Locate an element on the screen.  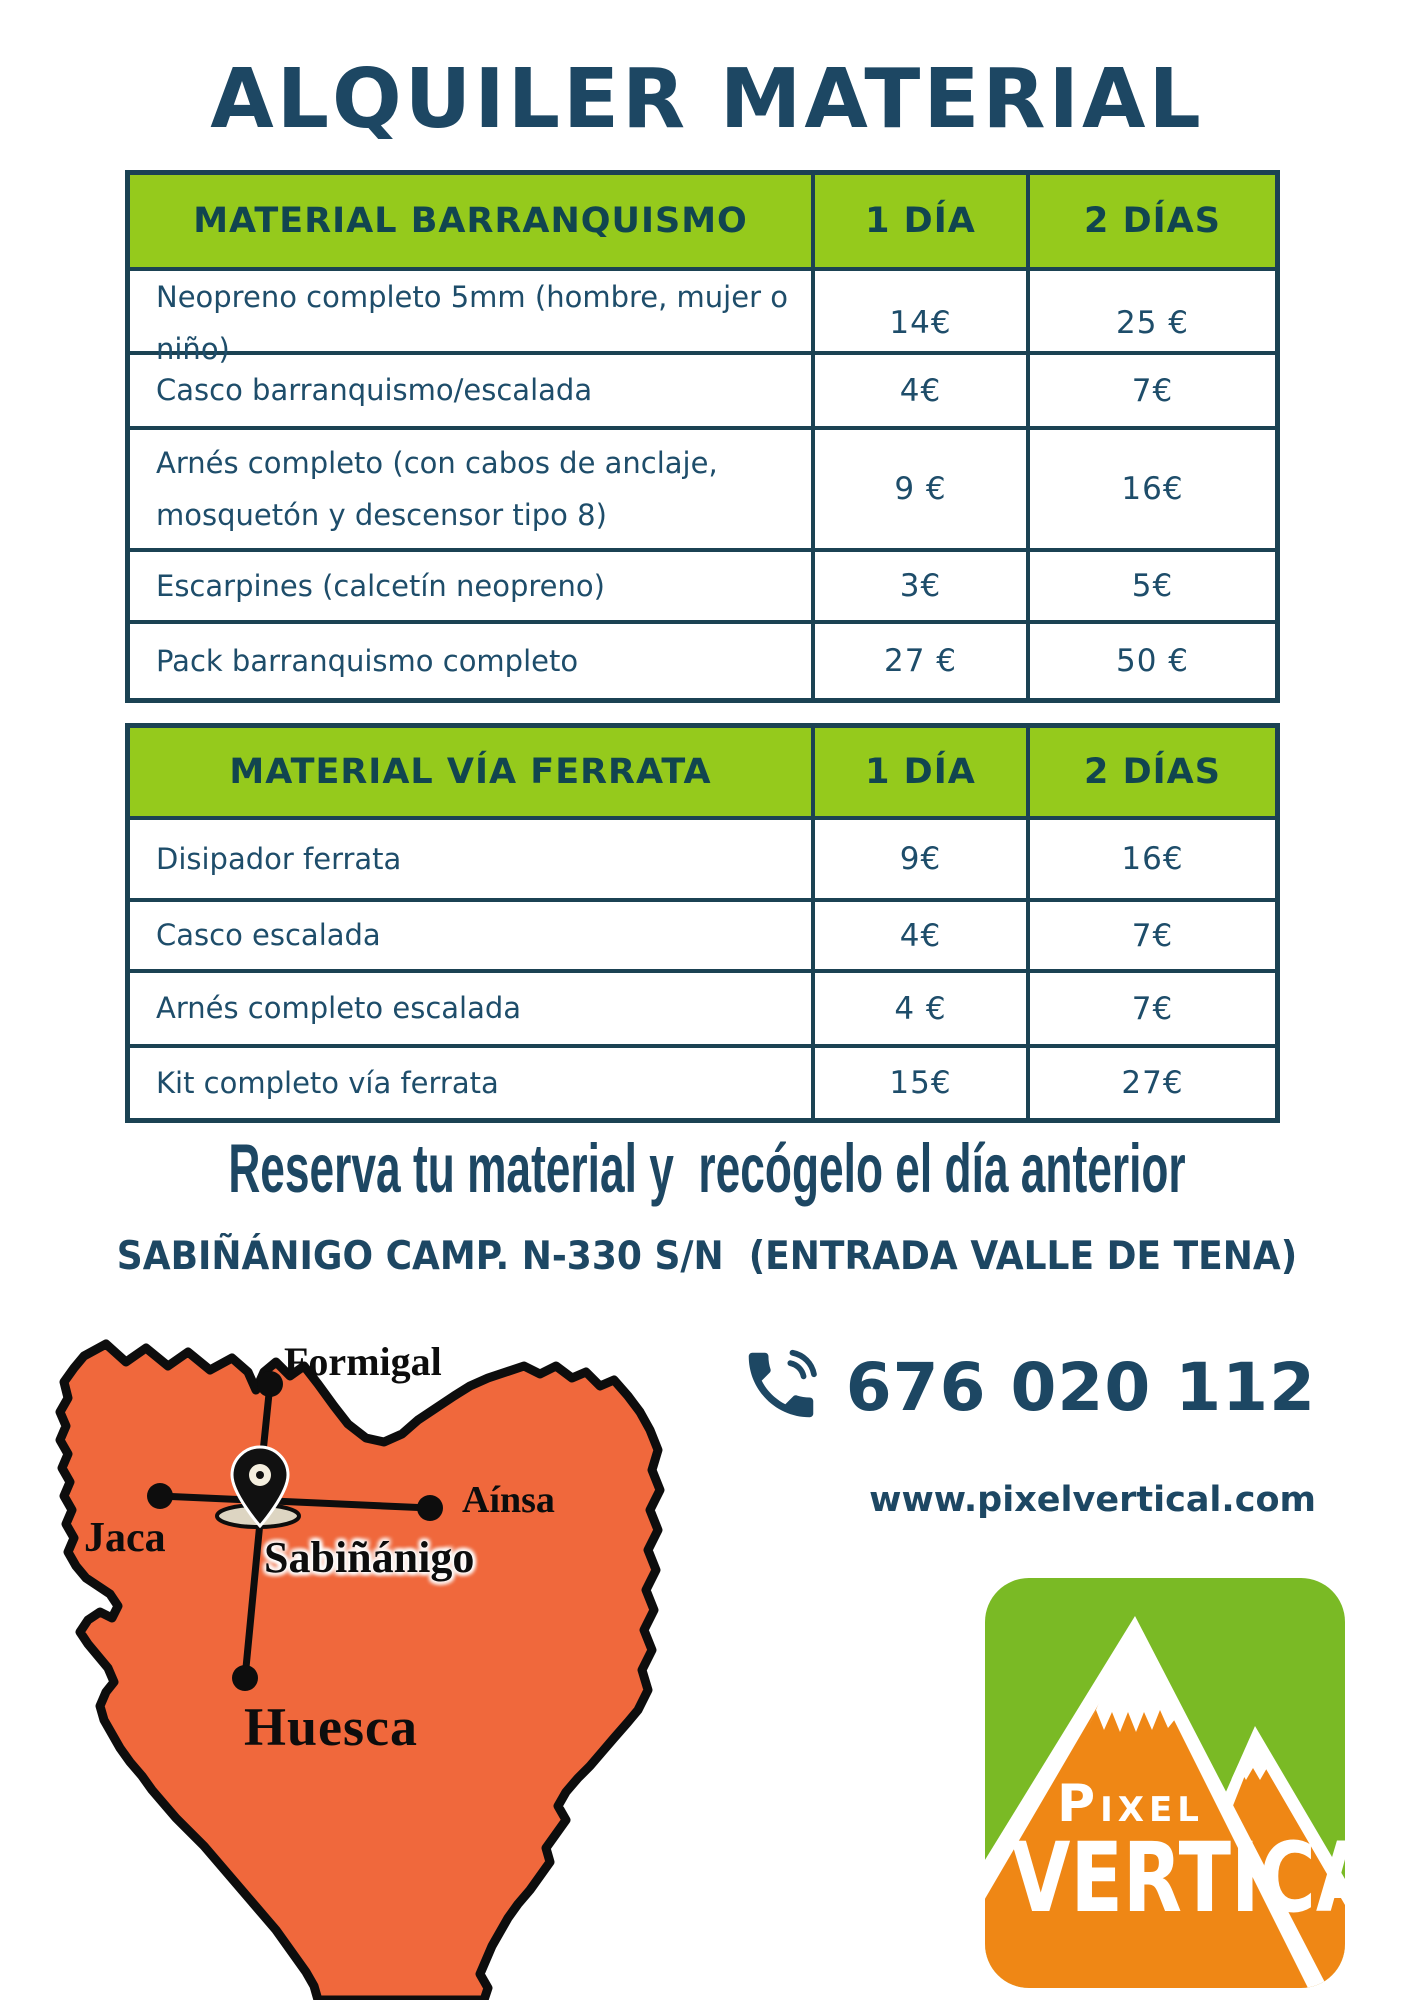
item-label: Escarpines (calcetín neopreno) is located at coordinates (380, 585).